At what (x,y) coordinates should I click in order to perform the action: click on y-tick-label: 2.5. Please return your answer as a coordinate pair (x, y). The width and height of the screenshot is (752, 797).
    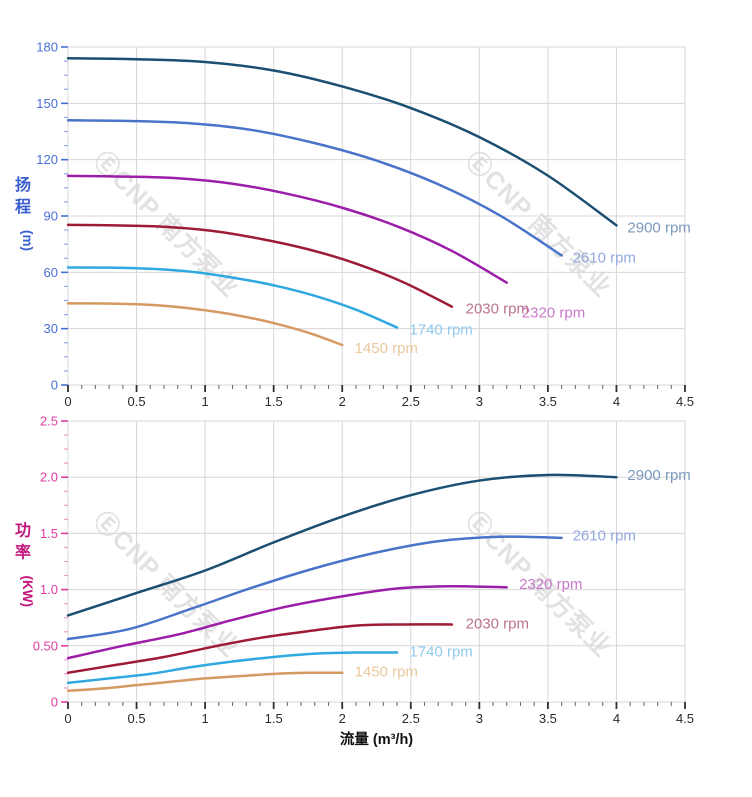
    Looking at the image, I should click on (49, 421).